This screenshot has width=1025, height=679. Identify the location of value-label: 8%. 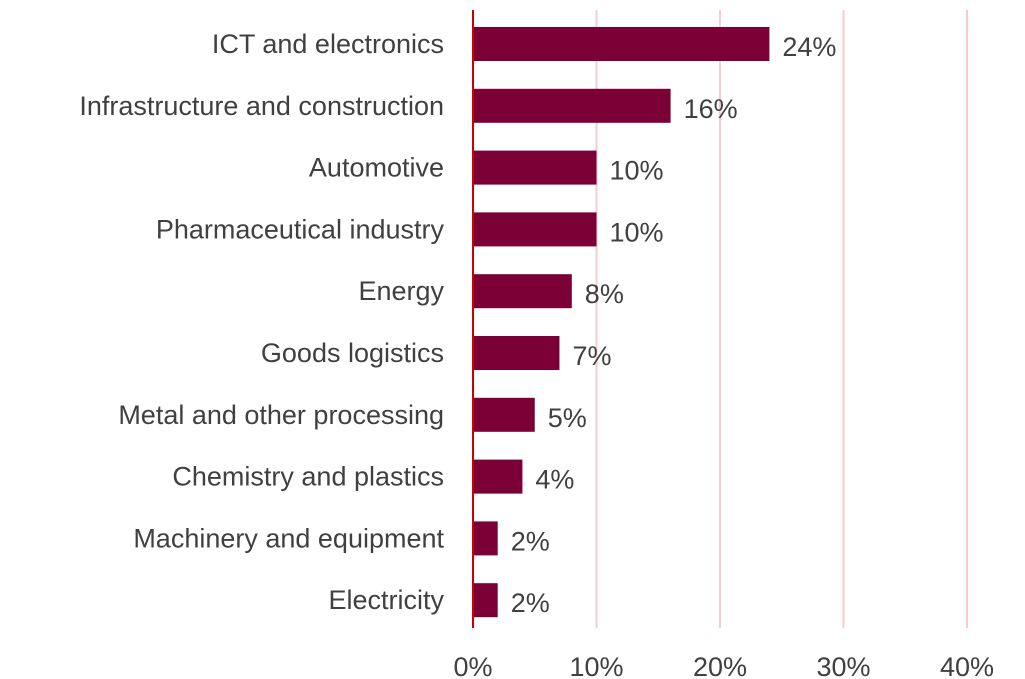
(604, 294).